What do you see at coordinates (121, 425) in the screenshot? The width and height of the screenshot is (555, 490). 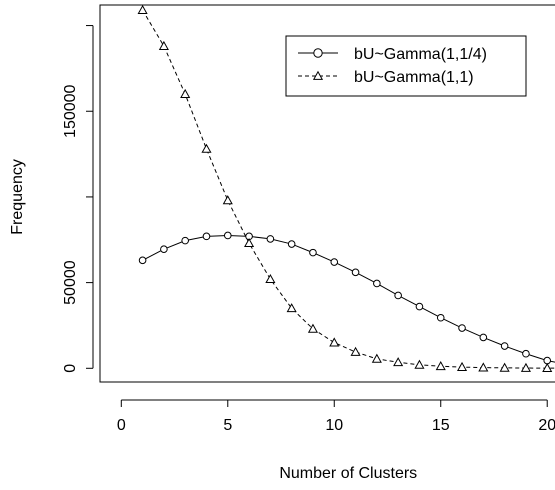 I see `x-tick-label: 0` at bounding box center [121, 425].